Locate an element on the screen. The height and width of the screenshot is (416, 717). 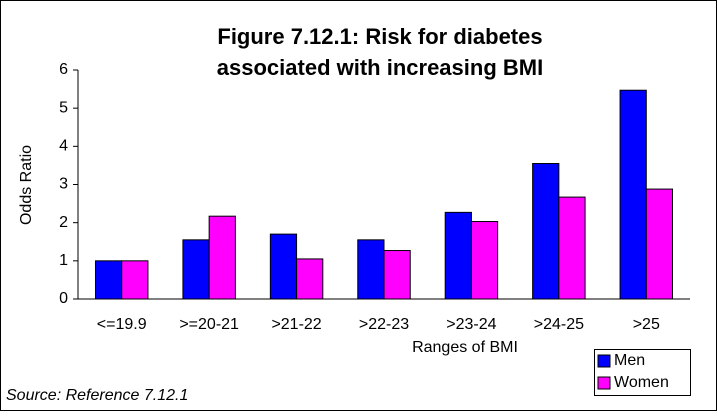
legend-label: Women is located at coordinates (641, 382).